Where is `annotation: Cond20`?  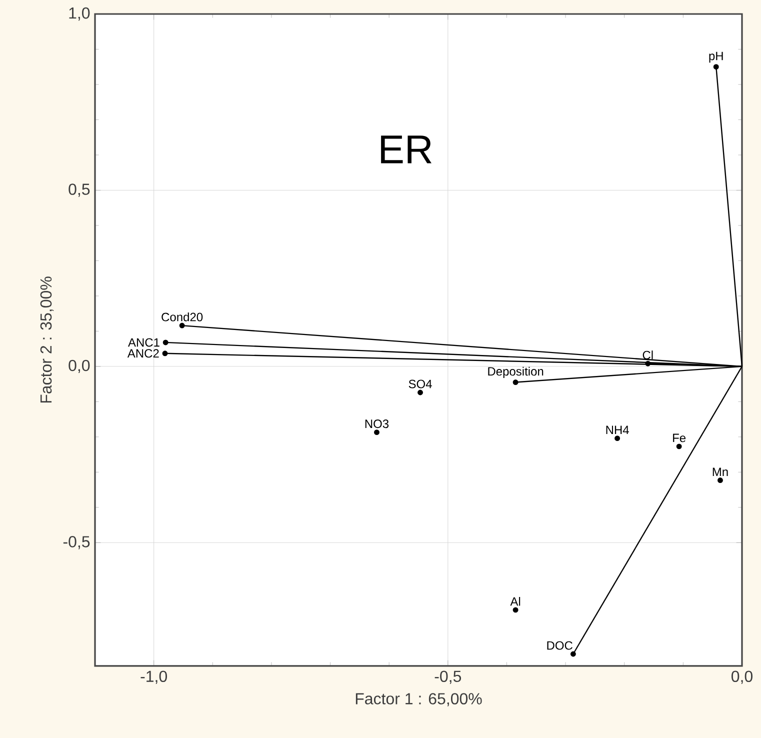
annotation: Cond20 is located at coordinates (182, 317).